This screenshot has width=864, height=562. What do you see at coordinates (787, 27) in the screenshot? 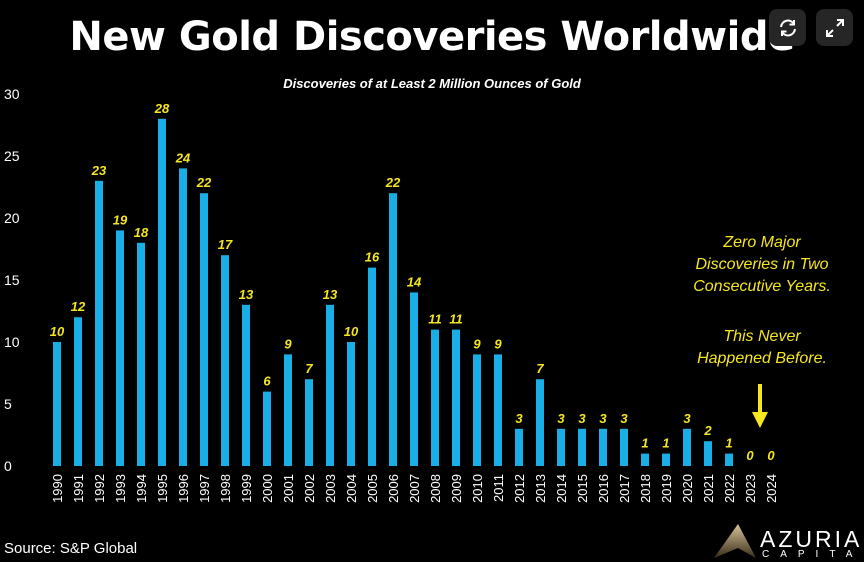
I see `refresh-button` at bounding box center [787, 27].